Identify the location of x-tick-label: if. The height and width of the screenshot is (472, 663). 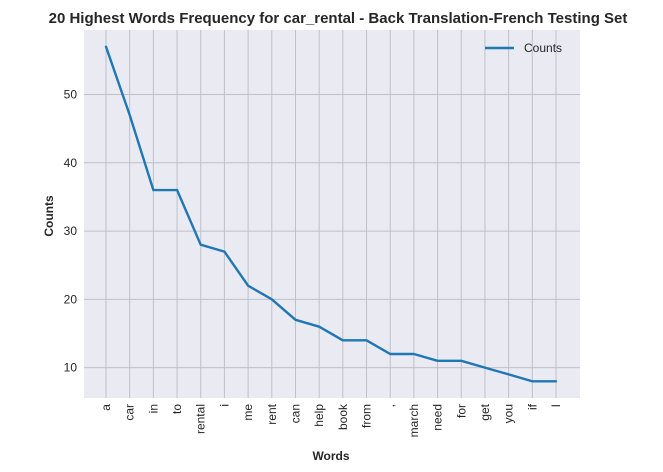
(532, 406).